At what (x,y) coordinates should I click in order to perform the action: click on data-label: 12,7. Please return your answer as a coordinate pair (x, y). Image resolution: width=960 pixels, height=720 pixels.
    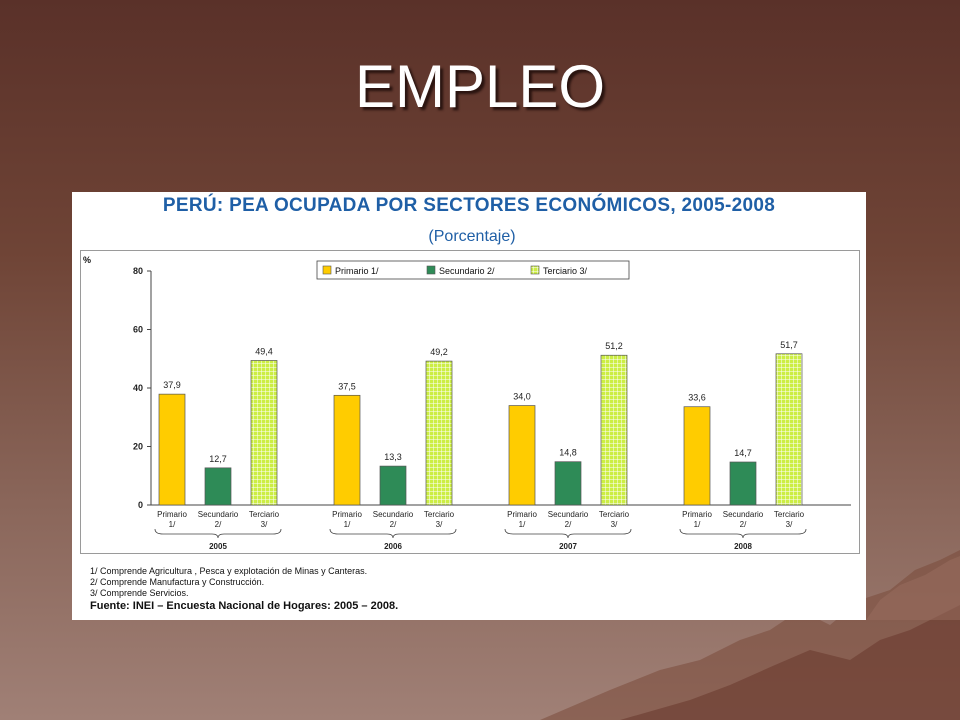
    Looking at the image, I should click on (218, 459).